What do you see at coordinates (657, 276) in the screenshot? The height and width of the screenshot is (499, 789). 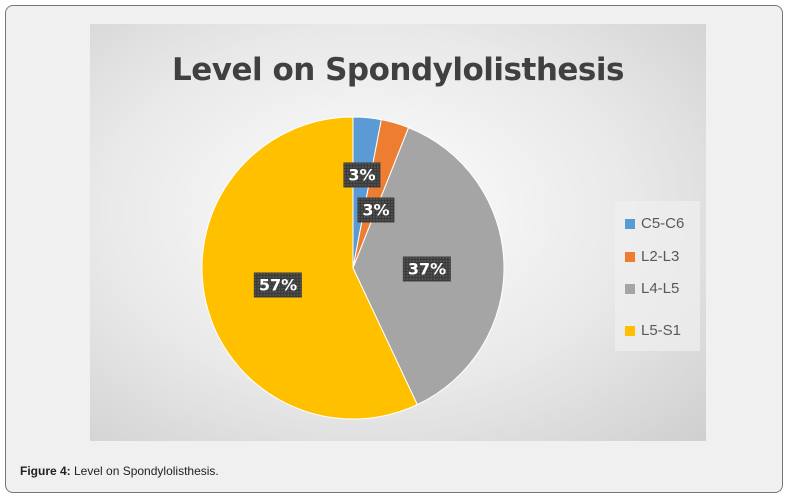 I see `legend: C5-C6 L2-L3 L4-L5 L5-S1` at bounding box center [657, 276].